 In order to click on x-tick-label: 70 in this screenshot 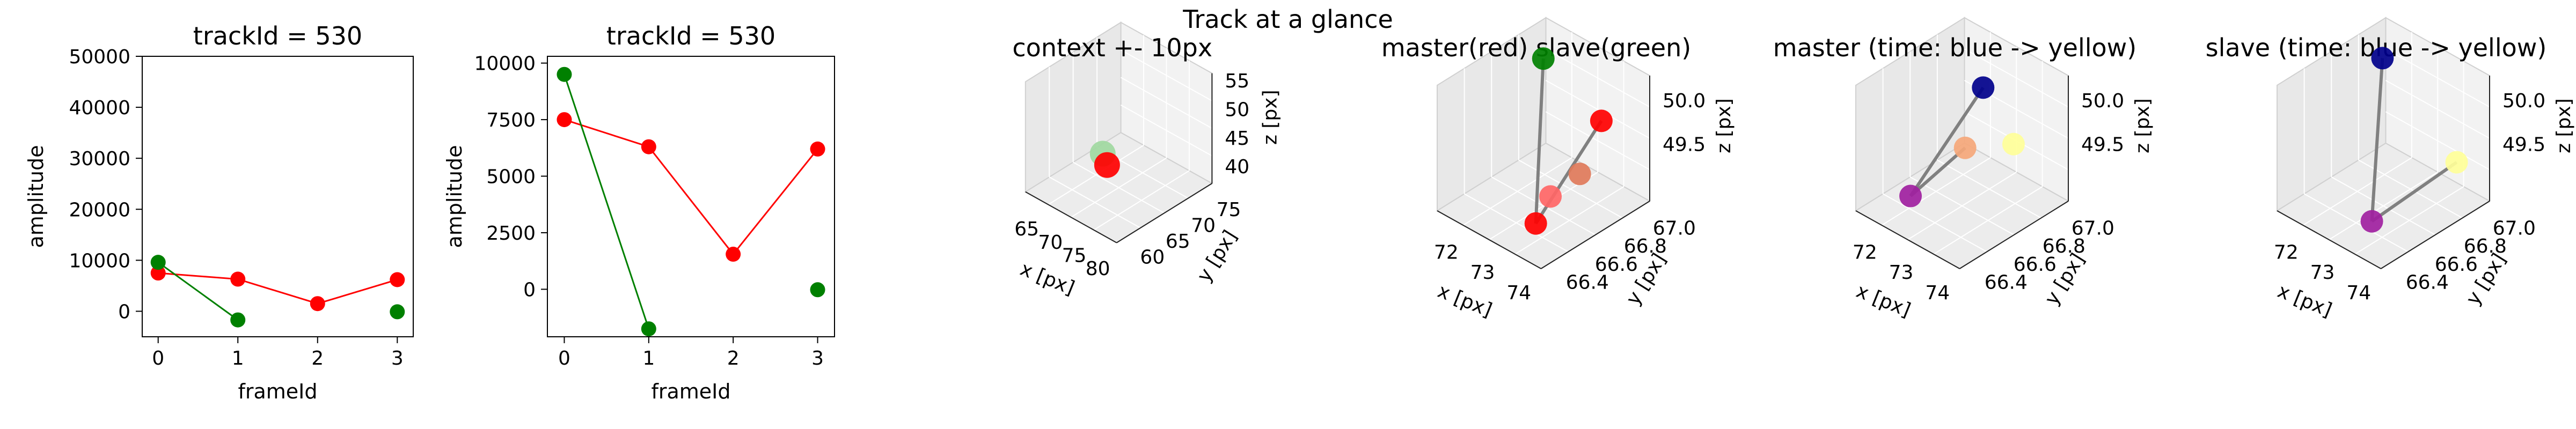, I will do `click(1050, 243)`.